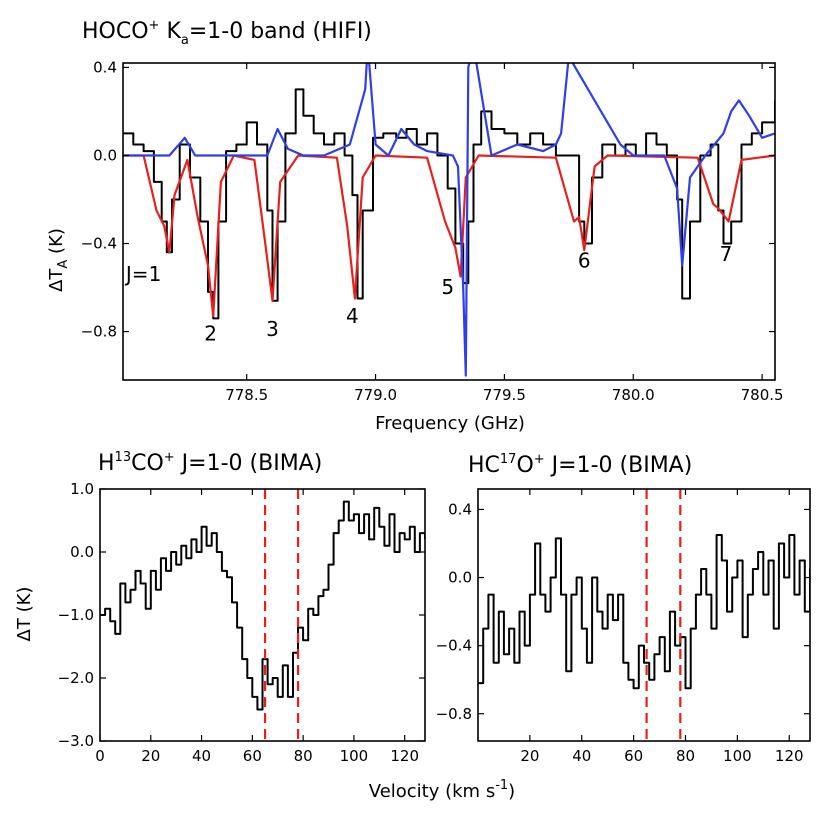 This screenshot has height=823, width=830. What do you see at coordinates (76, 678) in the screenshot?
I see `h13co-ytick-label: −2.0` at bounding box center [76, 678].